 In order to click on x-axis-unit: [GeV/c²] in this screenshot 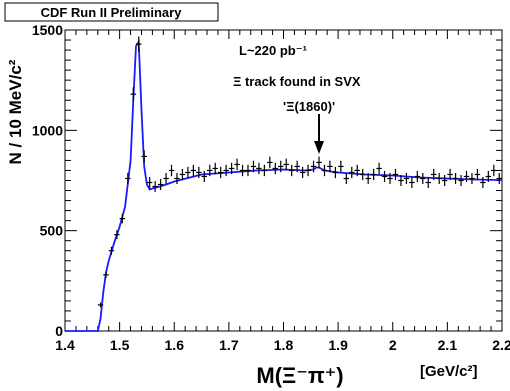, I will do `click(449, 371)`.